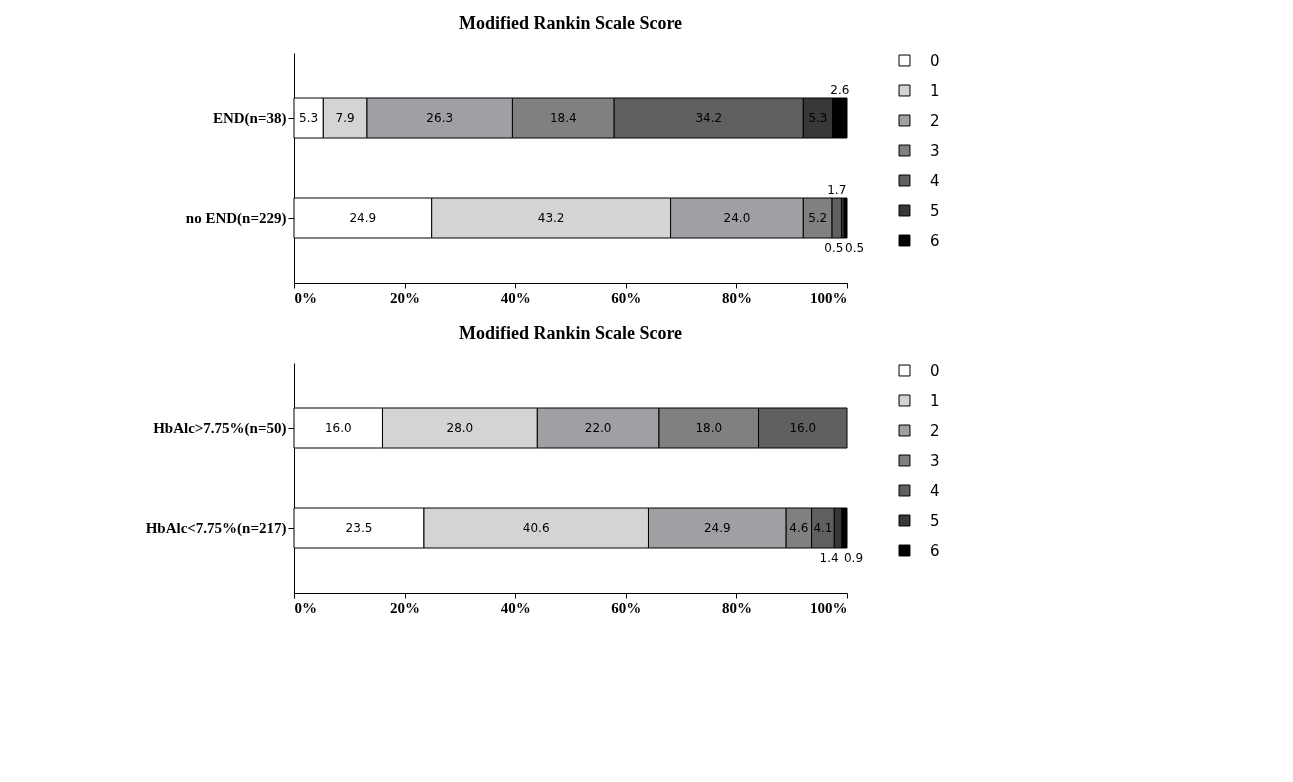  Describe the element at coordinates (837, 190) in the screenshot. I see `data-label: 1.7` at that location.